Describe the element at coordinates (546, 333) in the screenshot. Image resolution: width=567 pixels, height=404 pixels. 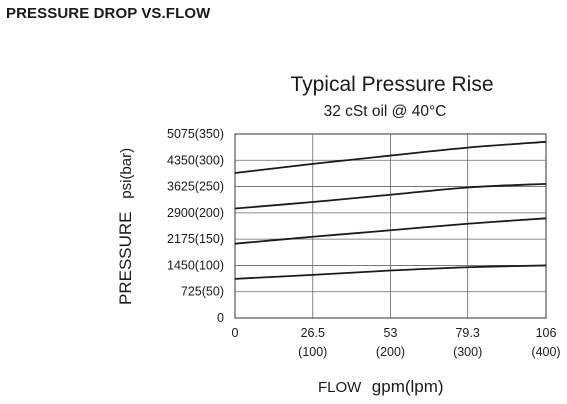
I see `x-tick-label: 106` at that location.